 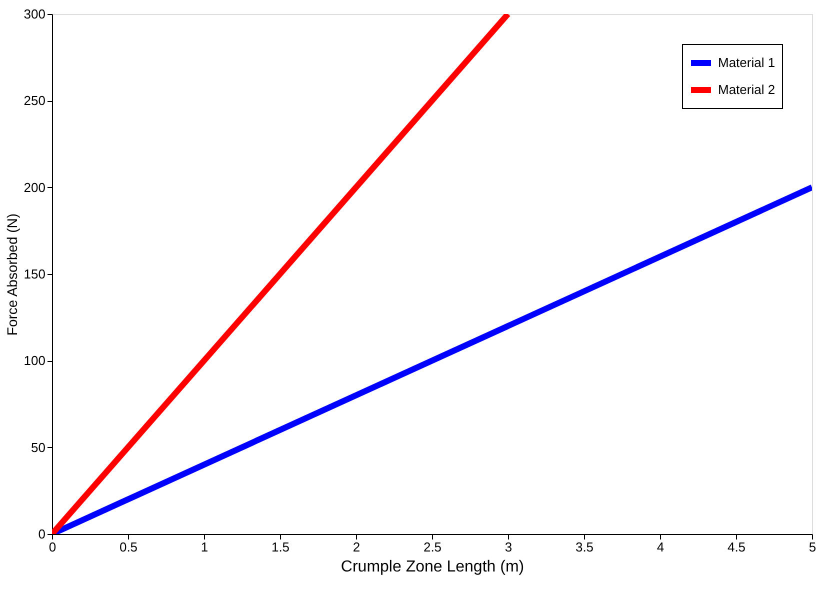 I want to click on y-tick-label: 150, so click(x=35, y=274).